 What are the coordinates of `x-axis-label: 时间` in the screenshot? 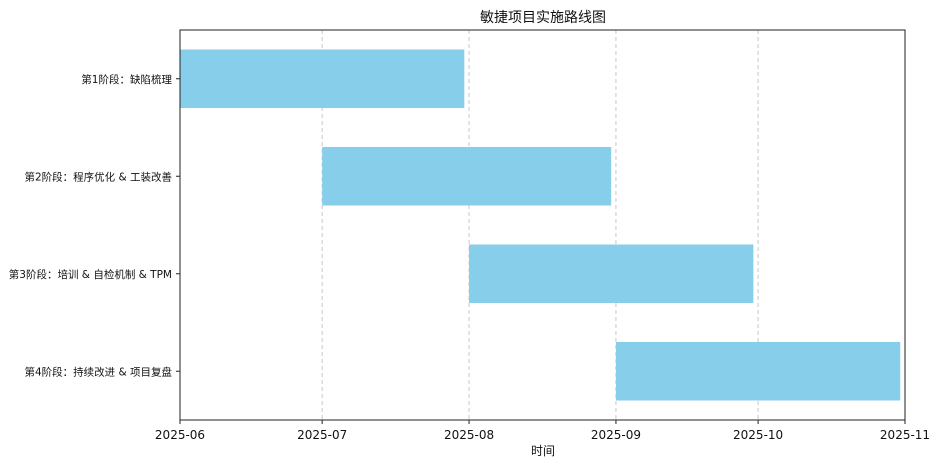 It's located at (543, 451).